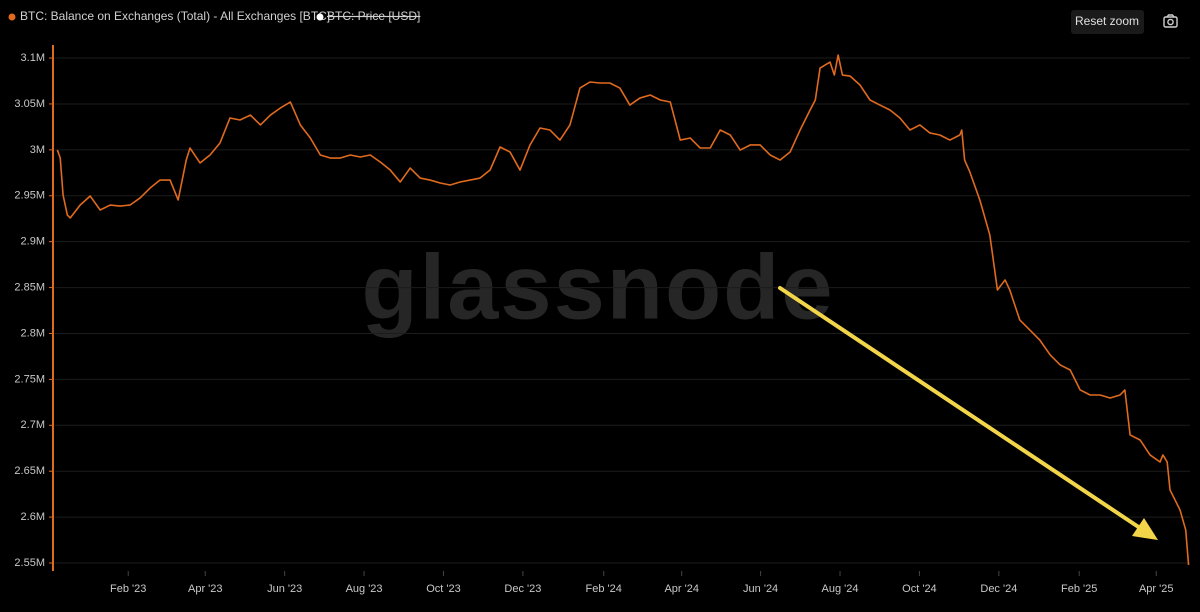 This screenshot has height=612, width=1200. I want to click on button-bg, so click(1107, 22).